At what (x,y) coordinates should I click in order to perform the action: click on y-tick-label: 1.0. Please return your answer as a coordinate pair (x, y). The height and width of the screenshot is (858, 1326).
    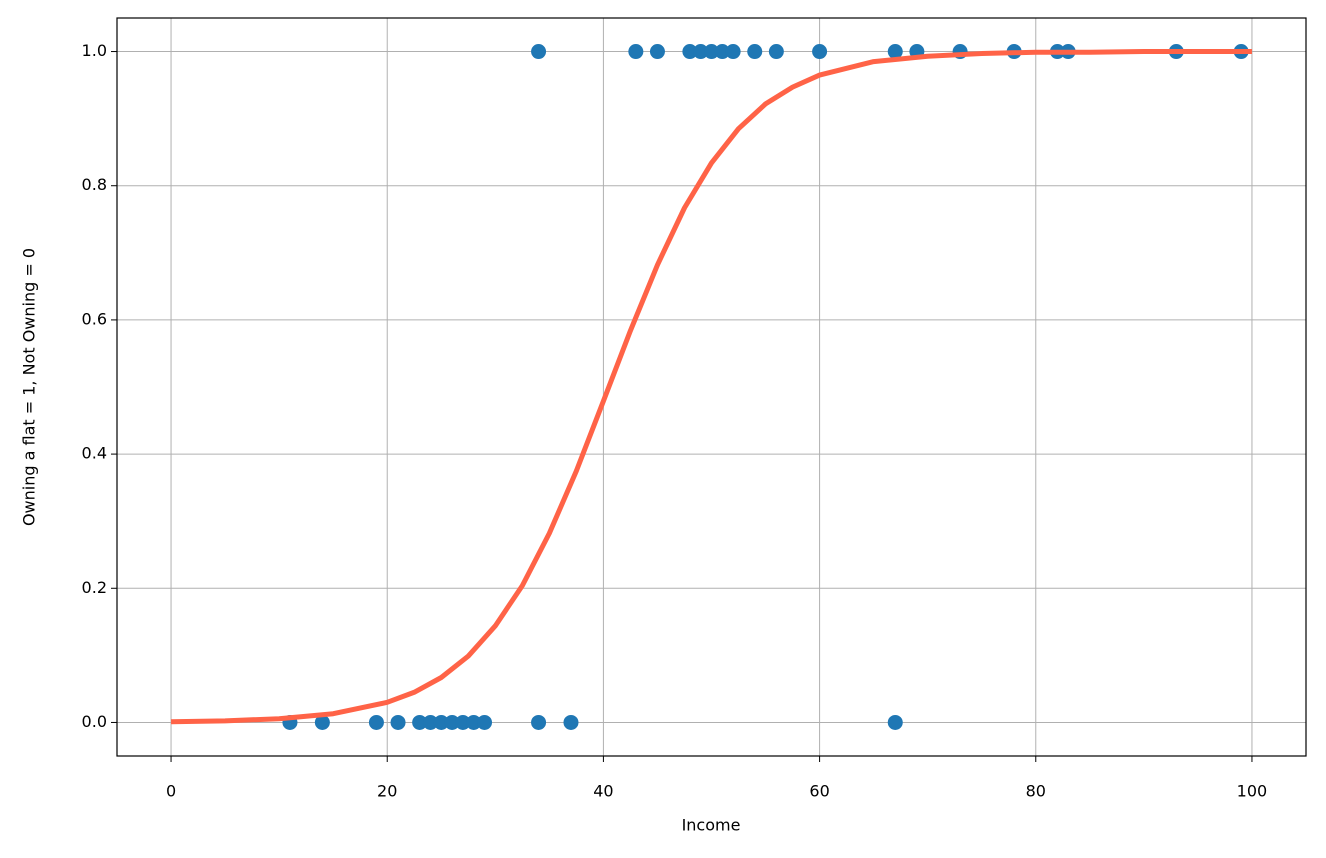
    Looking at the image, I should click on (94, 50).